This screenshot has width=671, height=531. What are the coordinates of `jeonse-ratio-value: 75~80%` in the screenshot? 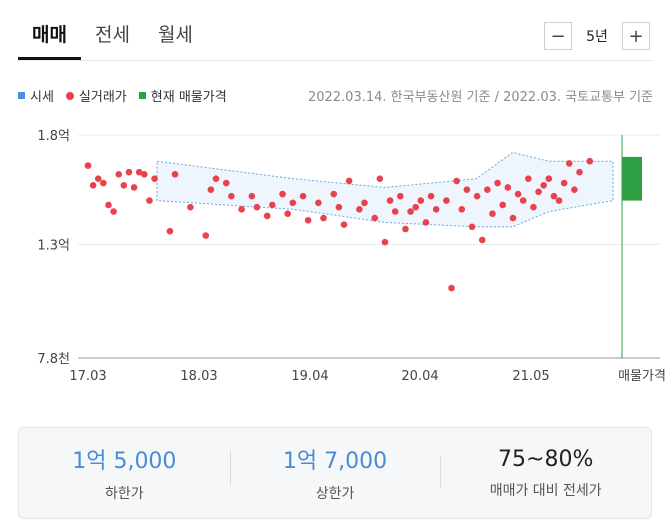 It's located at (546, 459).